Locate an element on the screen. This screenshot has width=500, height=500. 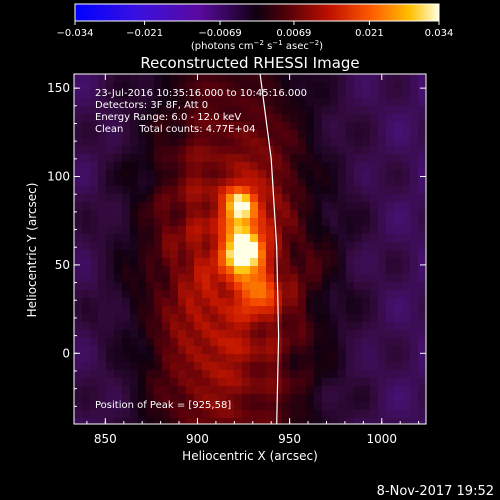
y-tick-label: 0 is located at coordinates (66, 353).